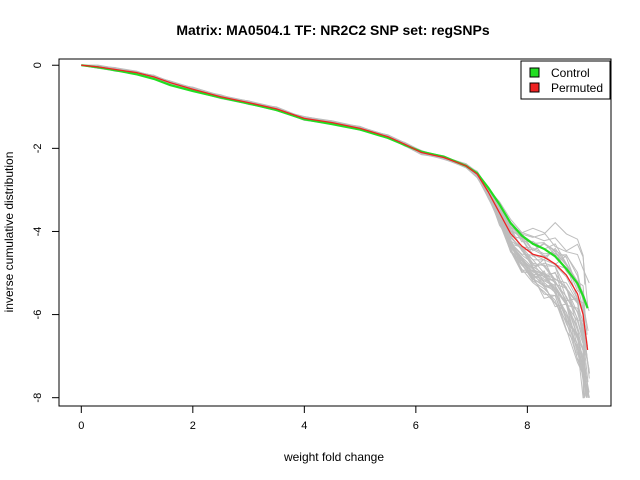  What do you see at coordinates (527, 426) in the screenshot?
I see `x-tick-label: 8` at bounding box center [527, 426].